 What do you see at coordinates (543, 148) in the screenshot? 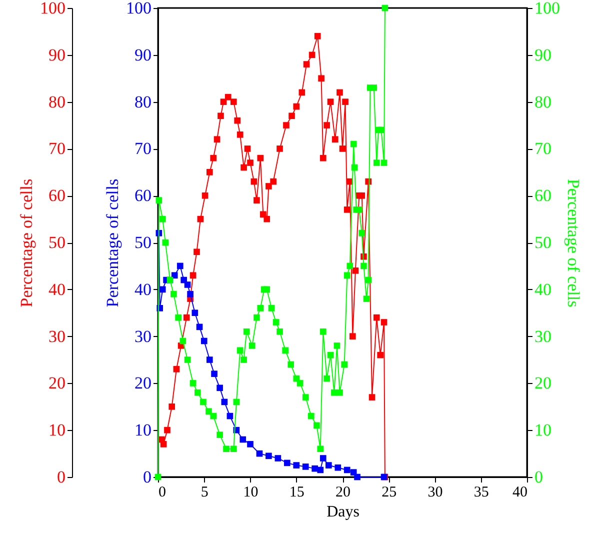
I see `y2-tick-label: 70` at bounding box center [543, 148].